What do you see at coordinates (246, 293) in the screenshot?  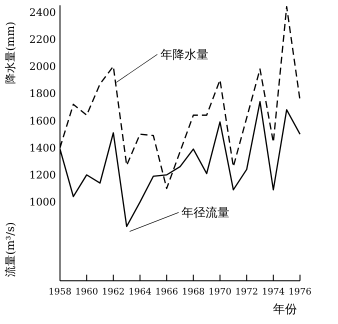 I see `x-tick-label: 1972` at bounding box center [246, 293].